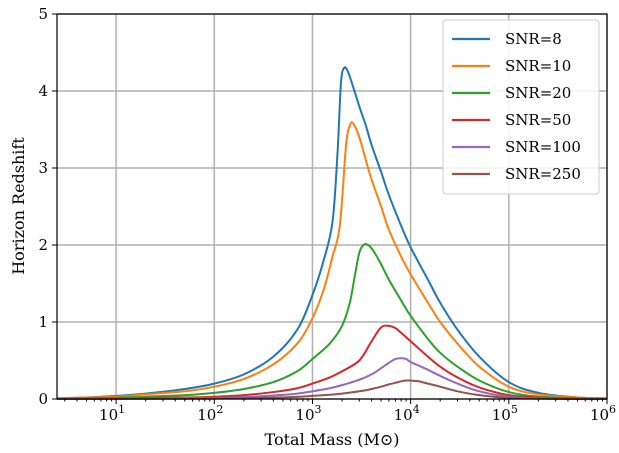  I want to click on x-tick-label: 10⁶, so click(603, 413).